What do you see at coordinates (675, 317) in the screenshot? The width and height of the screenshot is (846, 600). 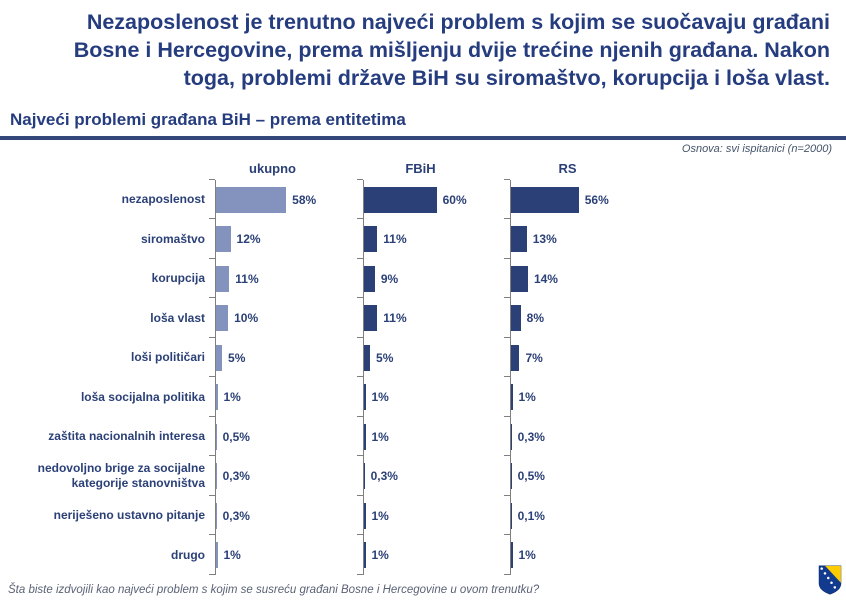 I see `bar-cell-rs: 8%` at bounding box center [675, 317].